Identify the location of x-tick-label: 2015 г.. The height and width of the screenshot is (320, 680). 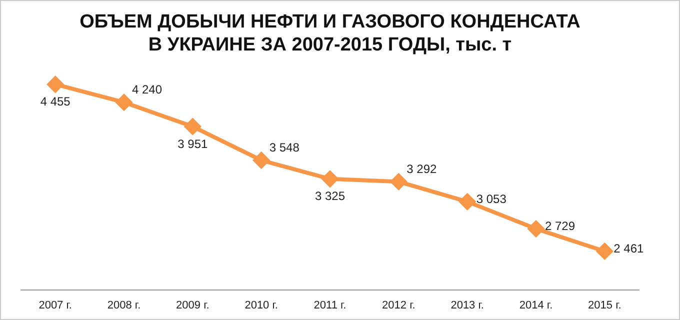
(605, 305).